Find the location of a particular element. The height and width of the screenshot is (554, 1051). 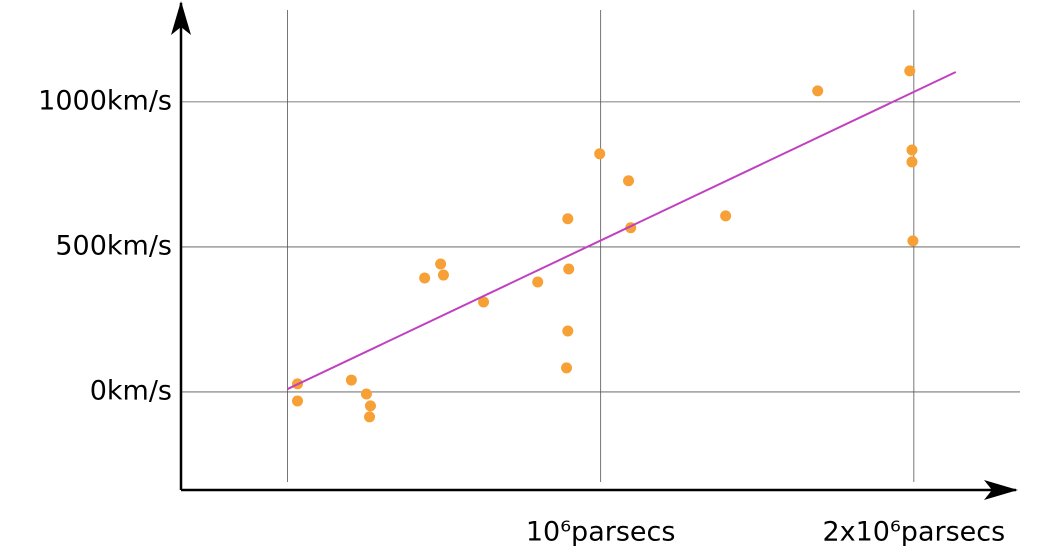

x-tick-label: 2x10⁶parsecs is located at coordinates (913, 532).